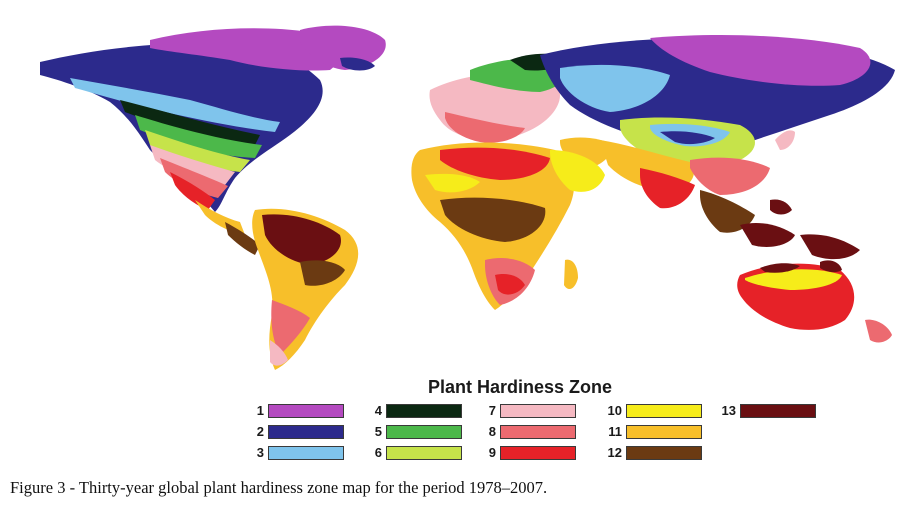 This screenshot has height=508, width=911. What do you see at coordinates (878, 331) in the screenshot?
I see `new-zealand` at bounding box center [878, 331].